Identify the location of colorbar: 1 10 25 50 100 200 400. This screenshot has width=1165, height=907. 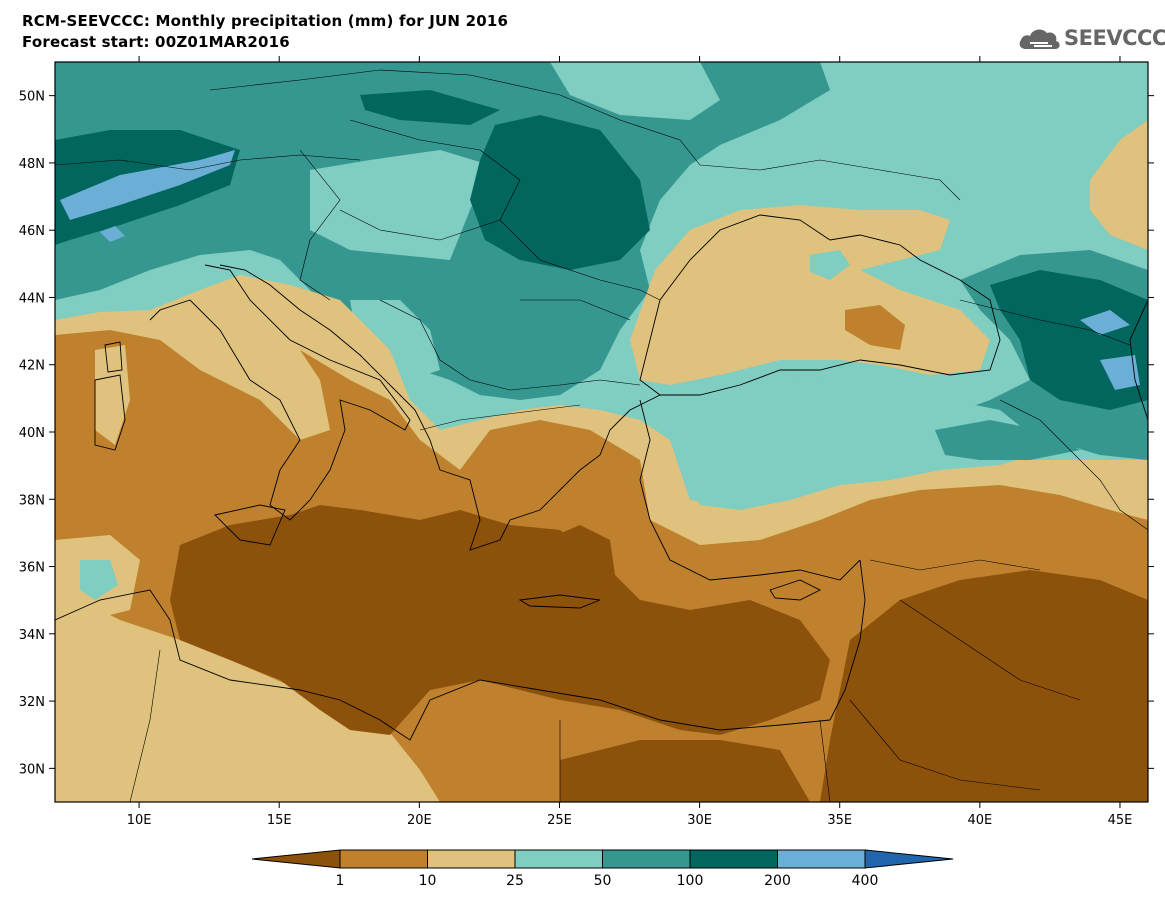
(602, 869).